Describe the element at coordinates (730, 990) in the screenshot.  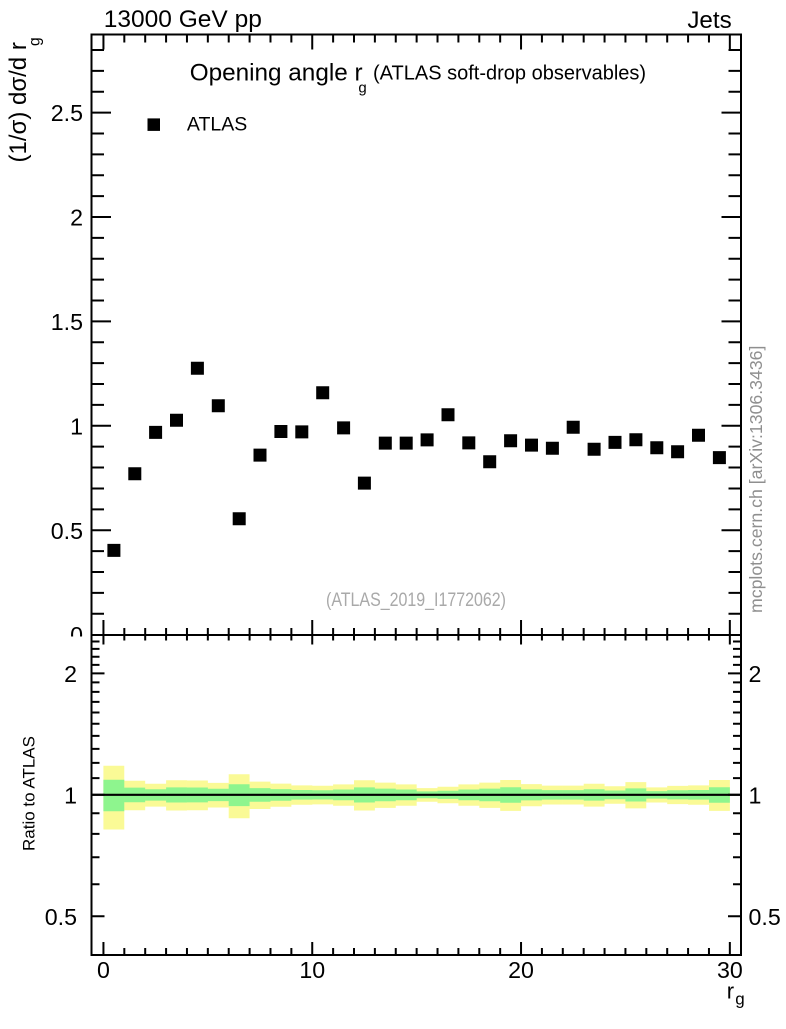
I see `svg-text: r` at that location.